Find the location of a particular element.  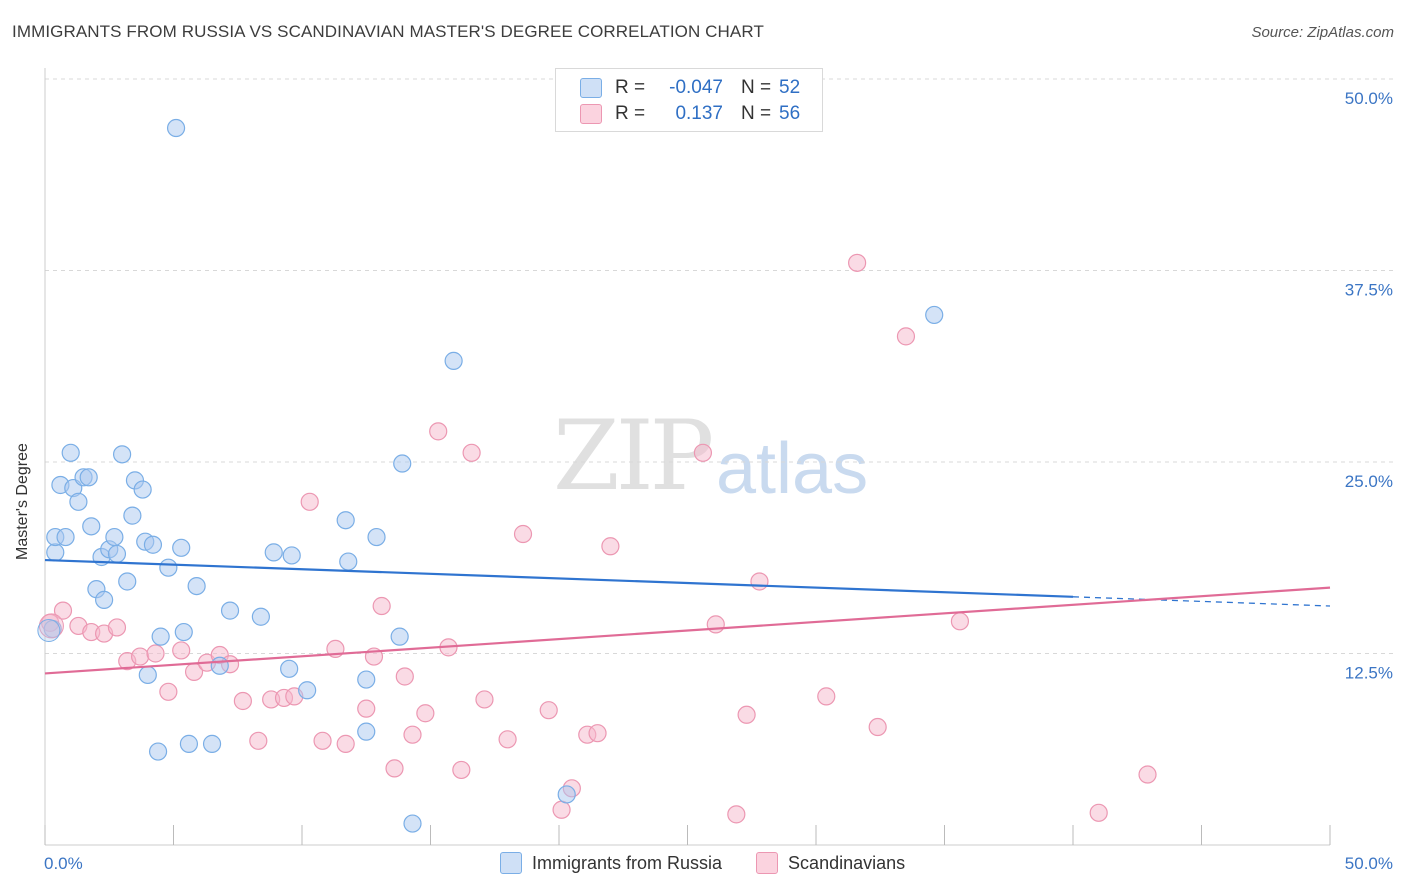

series-legend-russia: Immigrants from Russia is located at coordinates (611, 863).